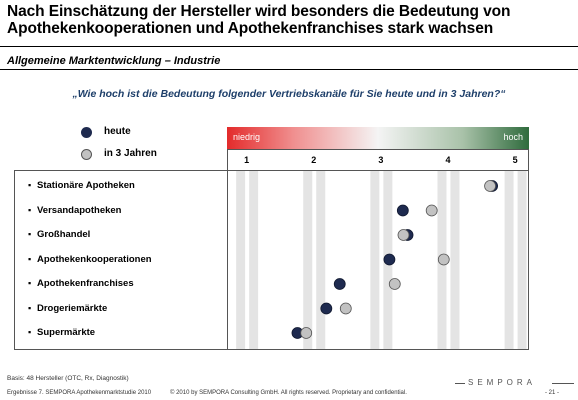 The image size is (578, 400). I want to click on legend-heute-label: heute, so click(117, 131).